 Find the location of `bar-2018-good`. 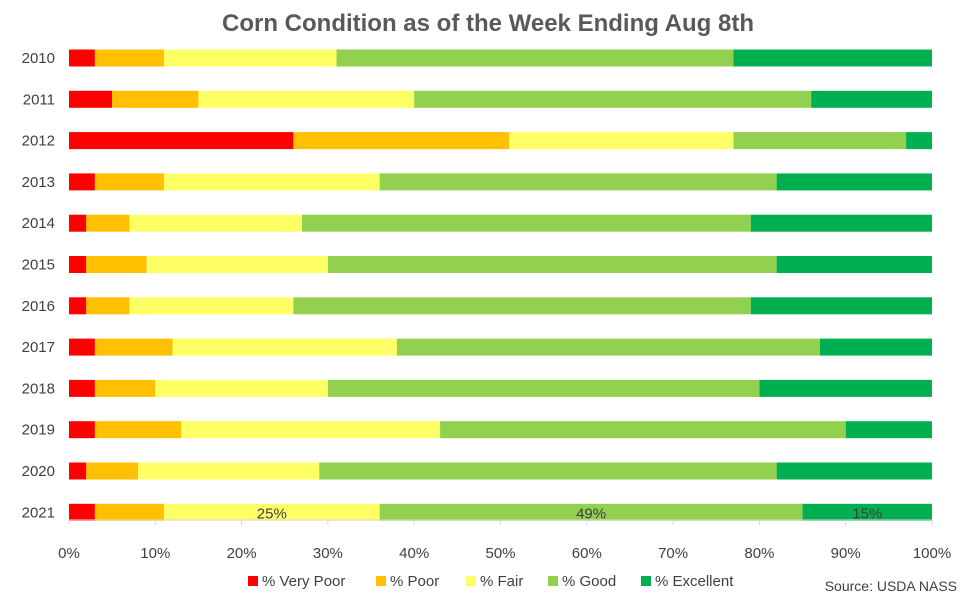

bar-2018-good is located at coordinates (543, 388).